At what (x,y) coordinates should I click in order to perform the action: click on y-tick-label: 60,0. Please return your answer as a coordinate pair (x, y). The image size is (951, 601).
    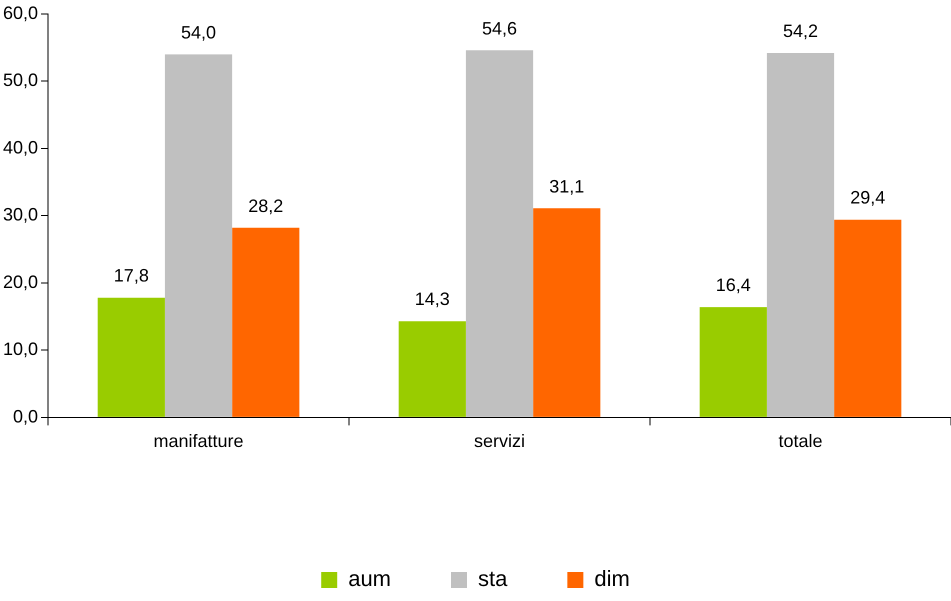
    Looking at the image, I should click on (20, 12).